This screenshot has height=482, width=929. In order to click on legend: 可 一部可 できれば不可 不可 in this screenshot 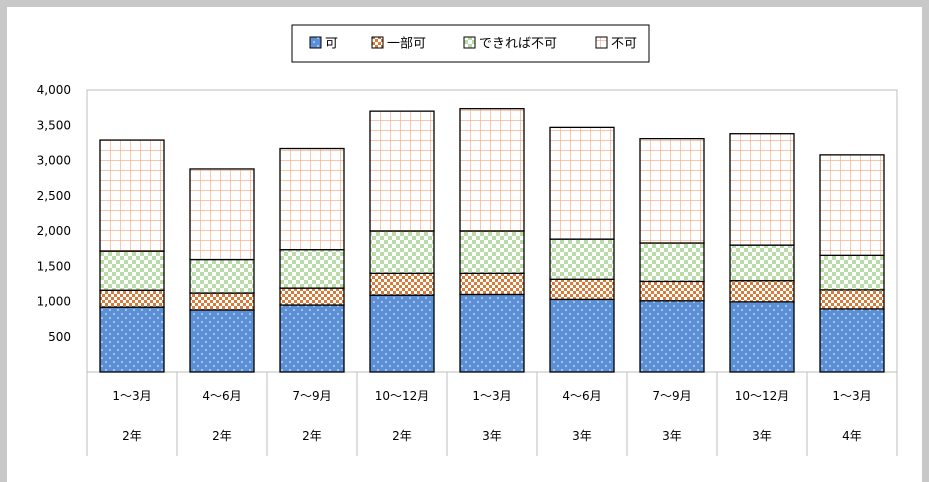, I will do `click(470, 43)`.